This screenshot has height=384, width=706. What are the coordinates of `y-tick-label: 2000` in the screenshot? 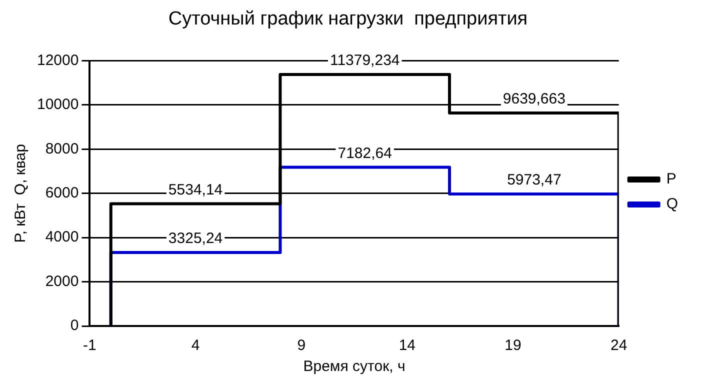 It's located at (62, 281).